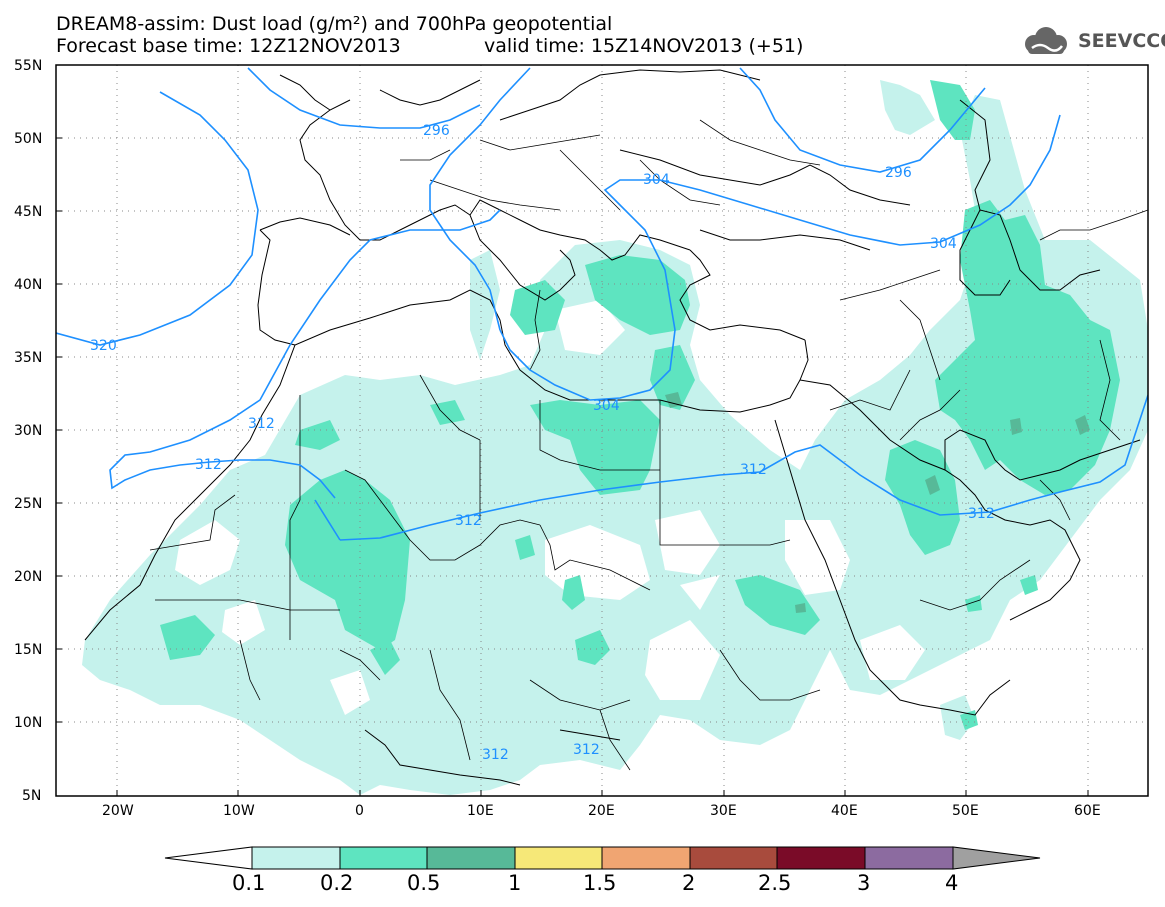 The image size is (1165, 907). I want to click on lon-label: 20W, so click(118, 811).